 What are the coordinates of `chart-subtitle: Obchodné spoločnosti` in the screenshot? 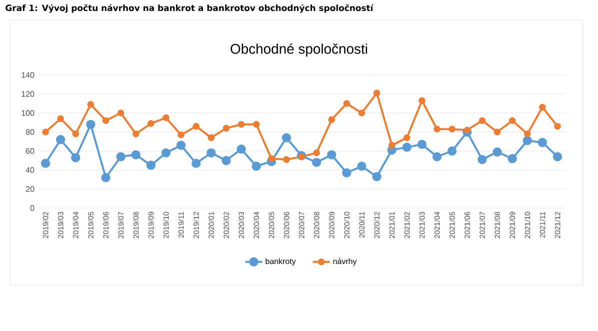 It's located at (299, 50).